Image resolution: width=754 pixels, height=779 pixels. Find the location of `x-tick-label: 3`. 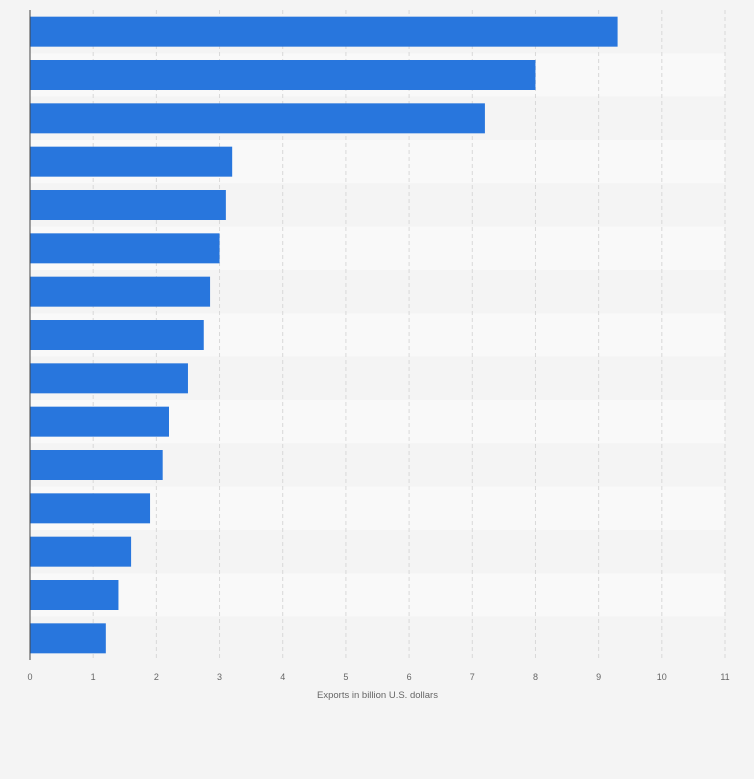

x-tick-label: 3 is located at coordinates (219, 677).